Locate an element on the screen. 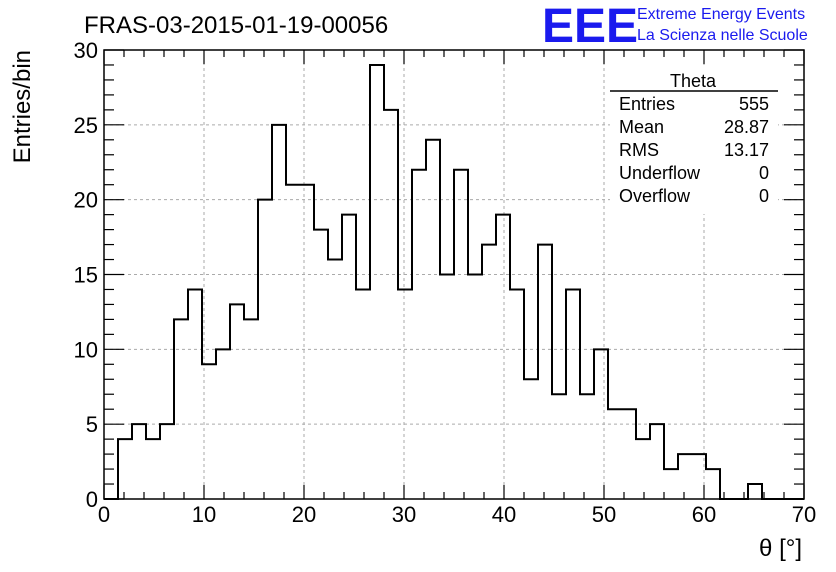  stats-row-value: 28.87 is located at coordinates (746, 127).